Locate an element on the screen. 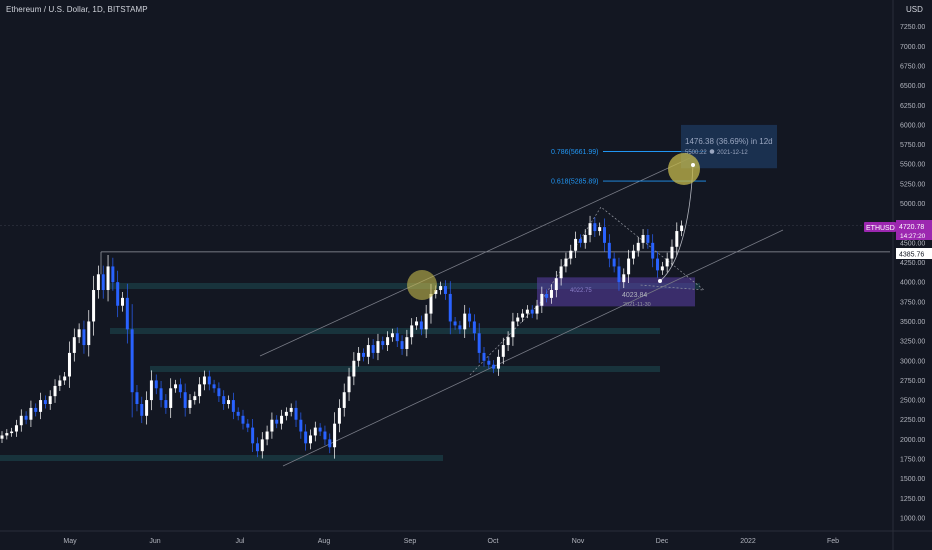 The image size is (932, 550). price-badge is located at coordinates (914, 230).